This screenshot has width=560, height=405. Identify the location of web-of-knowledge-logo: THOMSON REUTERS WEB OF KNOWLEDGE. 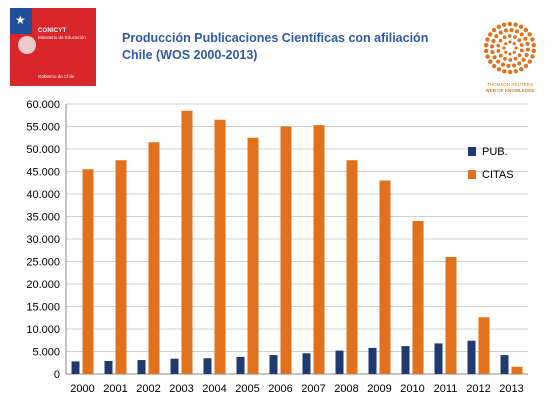
(510, 57).